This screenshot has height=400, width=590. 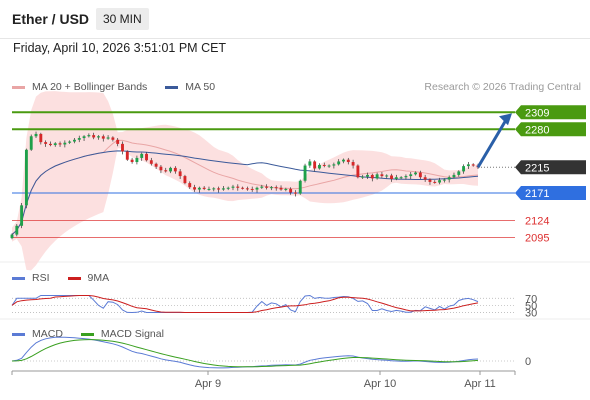 I want to click on timeframe-button: 30 MIN, so click(x=122, y=19).